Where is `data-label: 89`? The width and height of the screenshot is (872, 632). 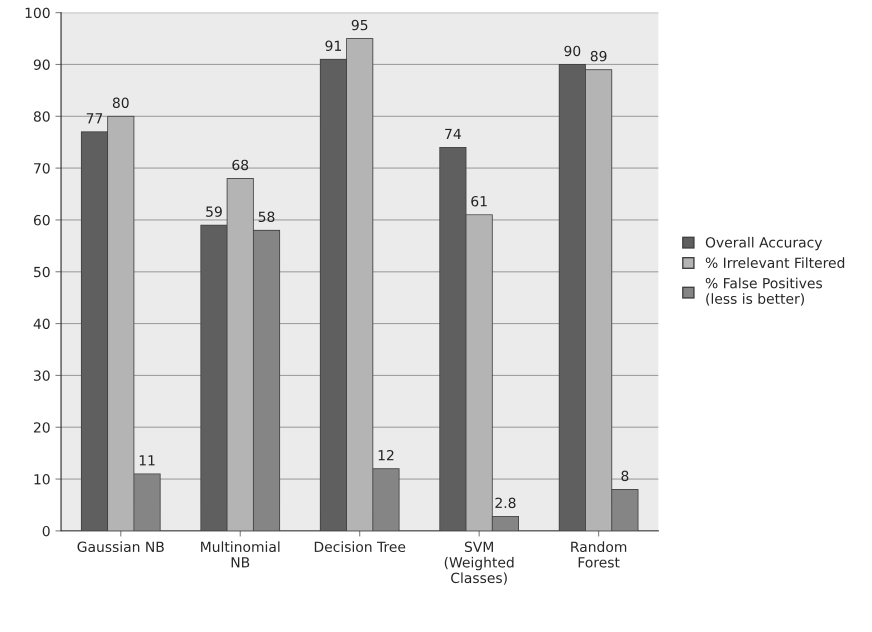 data-label: 89 is located at coordinates (598, 56).